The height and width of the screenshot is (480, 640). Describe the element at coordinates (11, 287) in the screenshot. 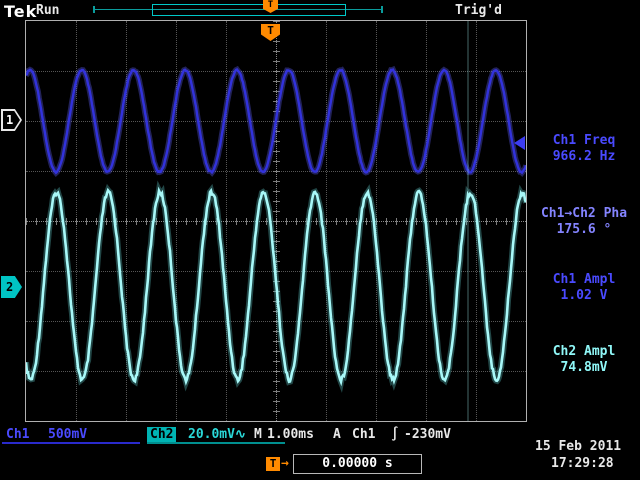

I see `ch2-ground-marker-icon: 2` at that location.